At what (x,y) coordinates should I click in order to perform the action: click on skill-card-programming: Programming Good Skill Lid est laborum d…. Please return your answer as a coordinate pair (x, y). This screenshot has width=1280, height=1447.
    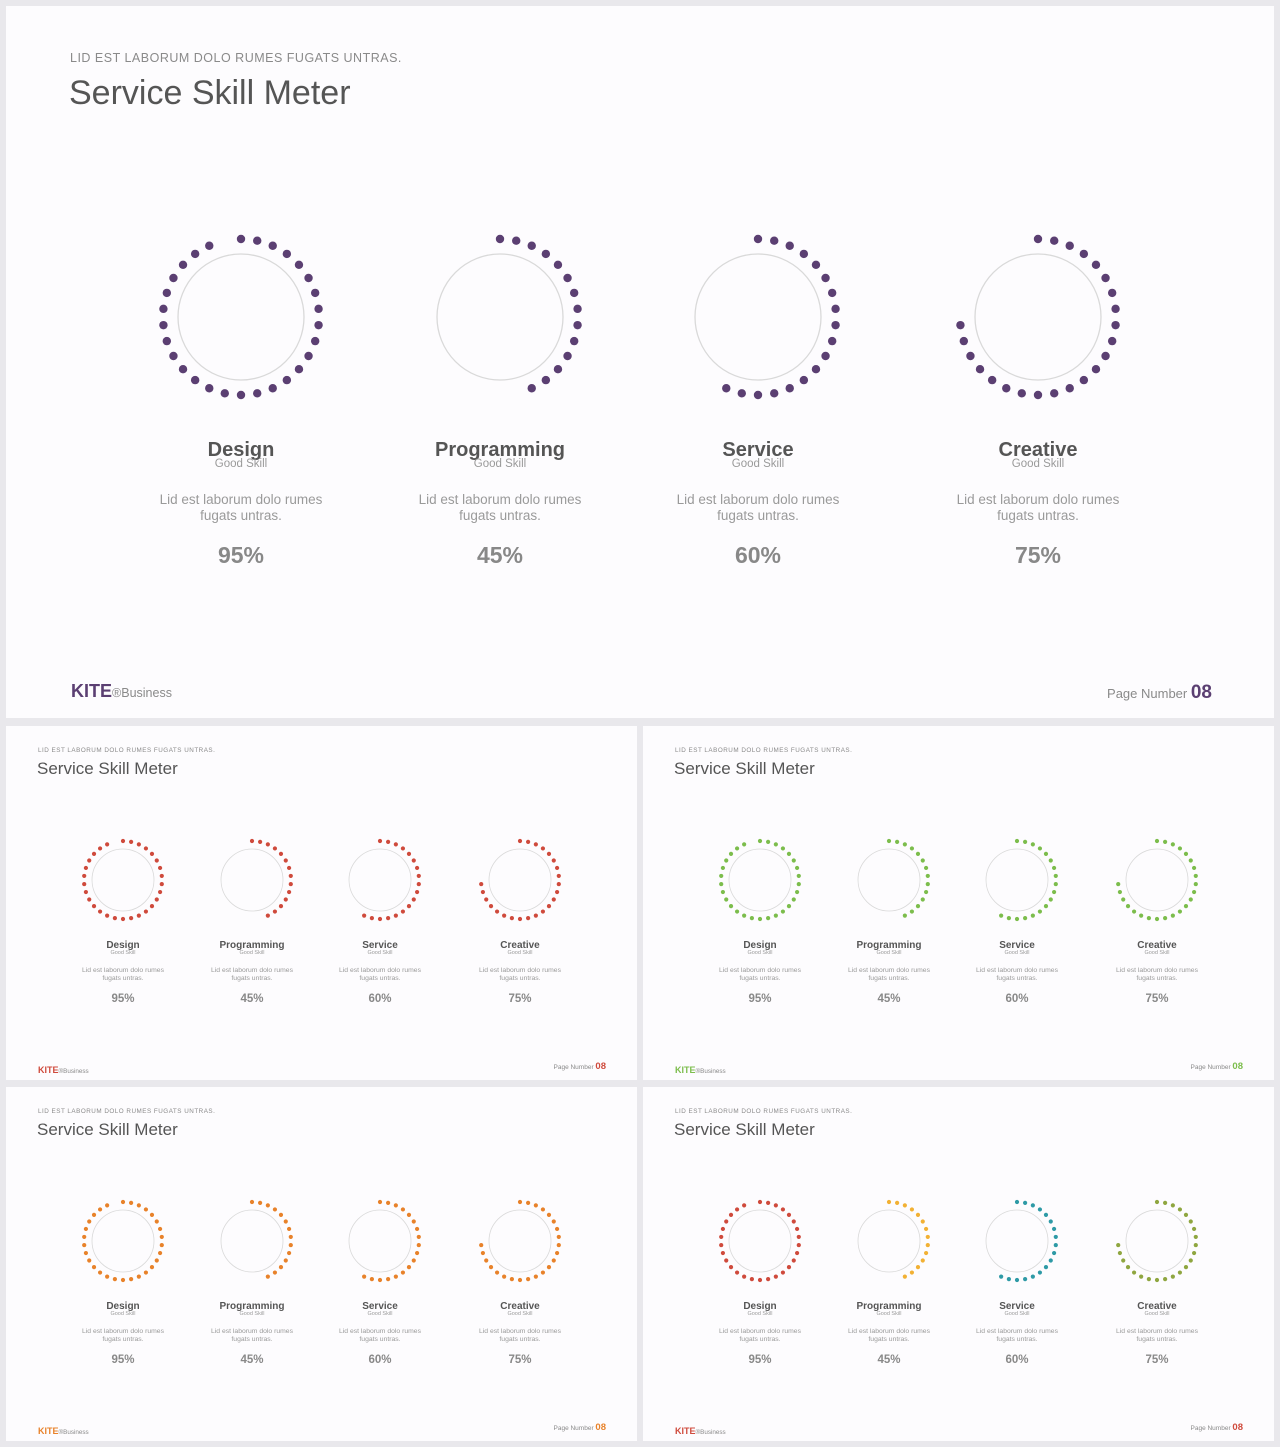
    Looking at the image, I should click on (252, 1334).